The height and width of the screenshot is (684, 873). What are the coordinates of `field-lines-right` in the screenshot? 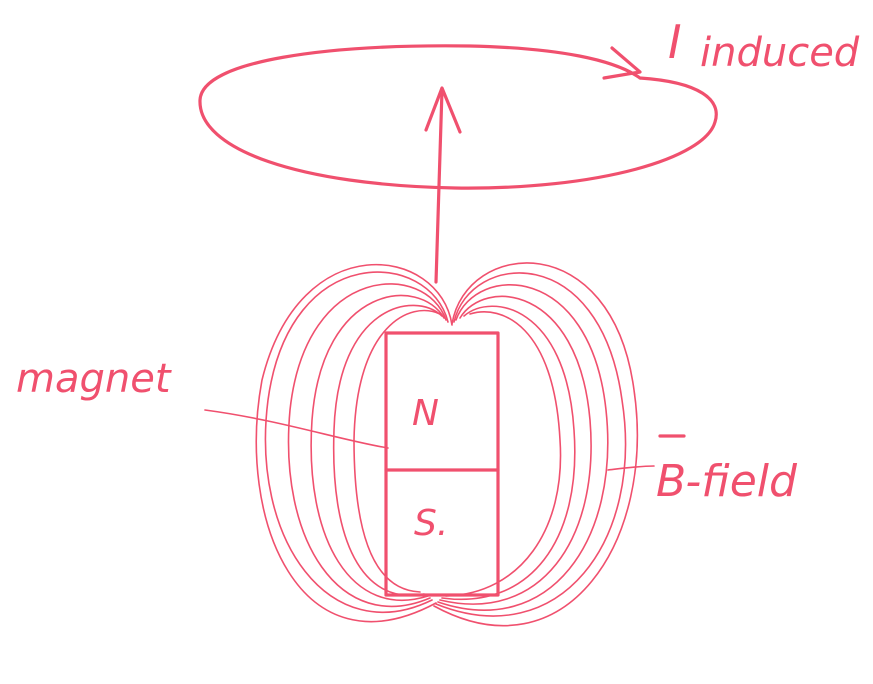 It's located at (535, 444).